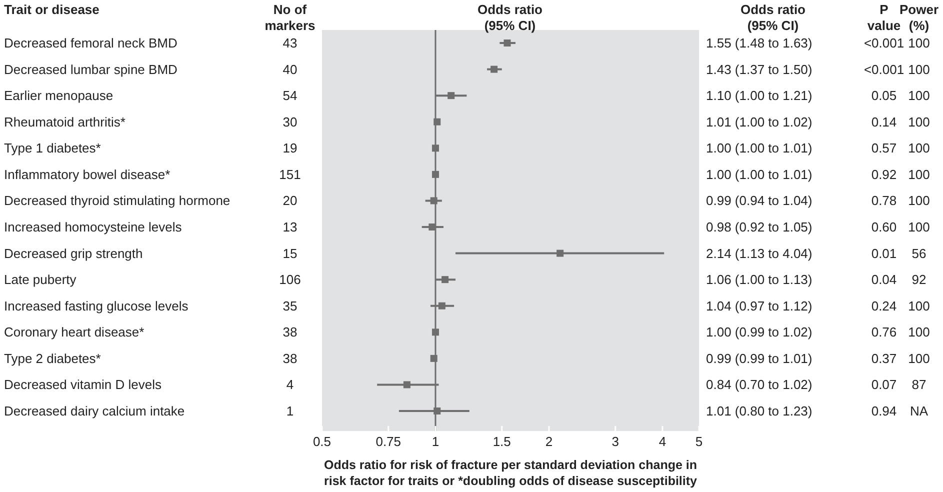  Describe the element at coordinates (74, 332) in the screenshot. I see `y-tick-label: Coronary heart disease*` at that location.